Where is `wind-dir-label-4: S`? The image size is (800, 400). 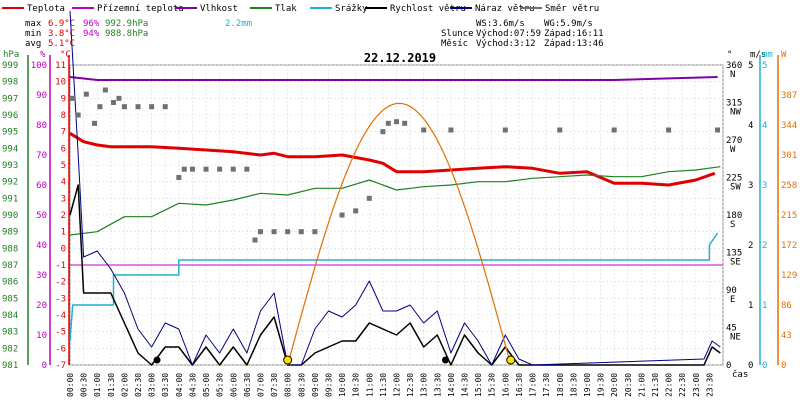 wind-dir-label-4: S is located at coordinates (732, 225).